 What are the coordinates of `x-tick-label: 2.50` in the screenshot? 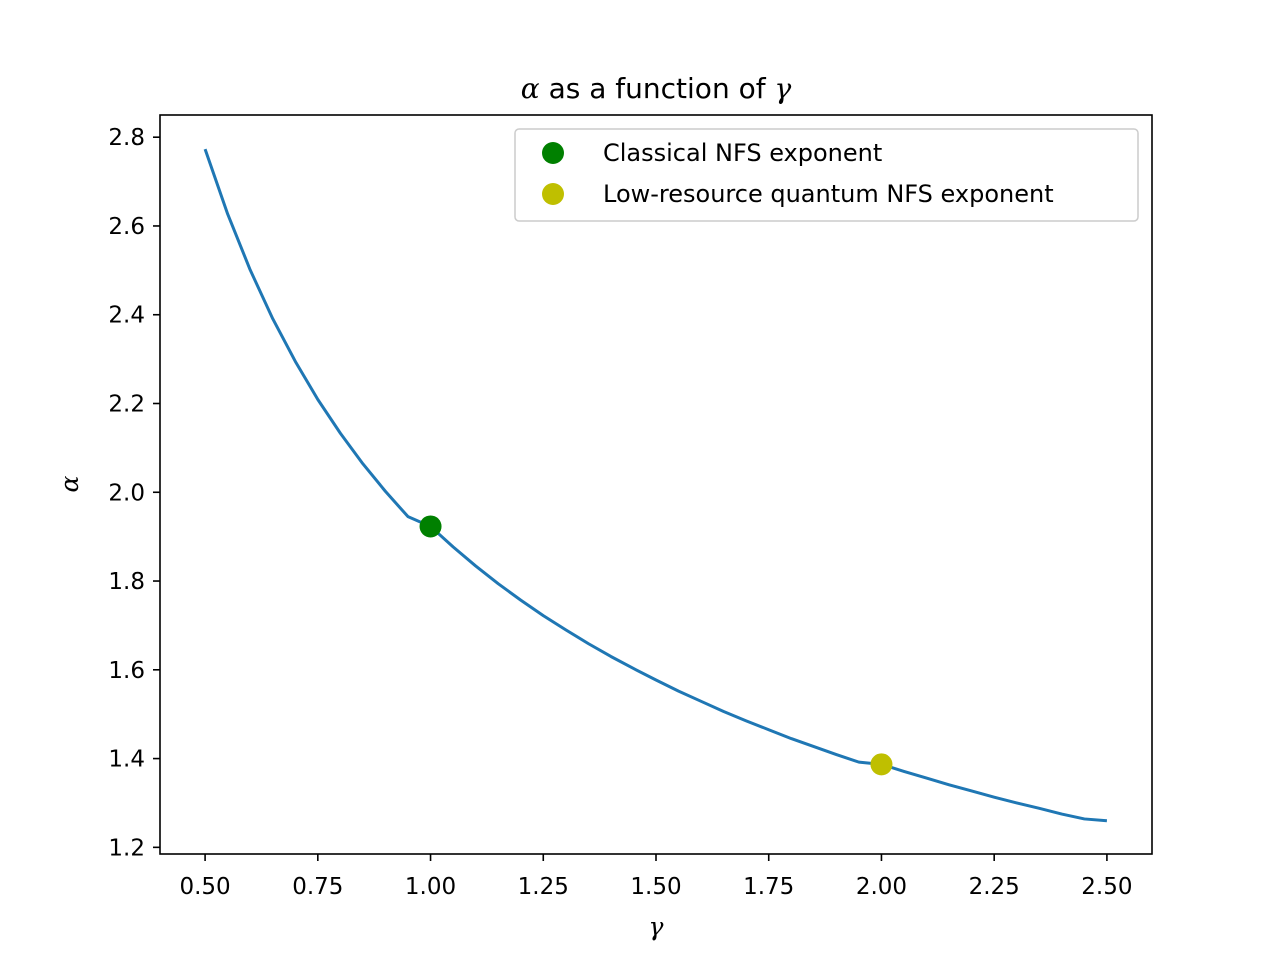 It's located at (1106, 887).